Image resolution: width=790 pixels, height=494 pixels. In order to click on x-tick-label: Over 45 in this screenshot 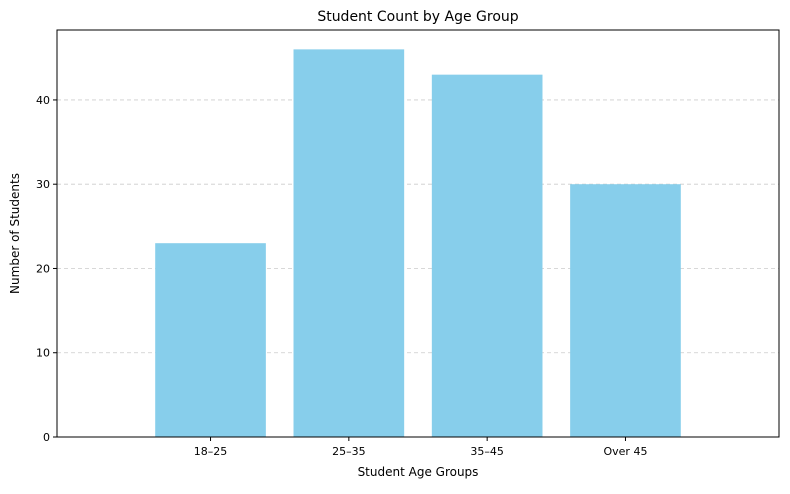, I will do `click(625, 451)`.